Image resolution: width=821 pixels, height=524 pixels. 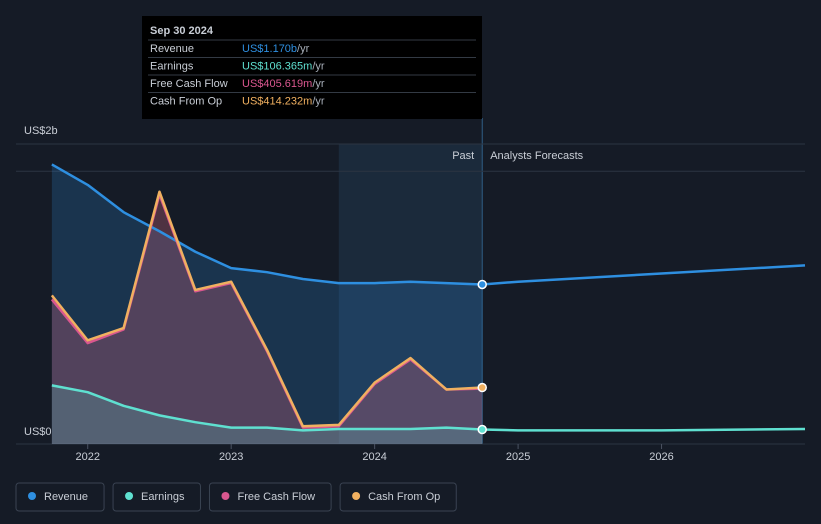 What do you see at coordinates (269, 49) in the screenshot?
I see `tooltip-value-number: US$1.170b` at bounding box center [269, 49].